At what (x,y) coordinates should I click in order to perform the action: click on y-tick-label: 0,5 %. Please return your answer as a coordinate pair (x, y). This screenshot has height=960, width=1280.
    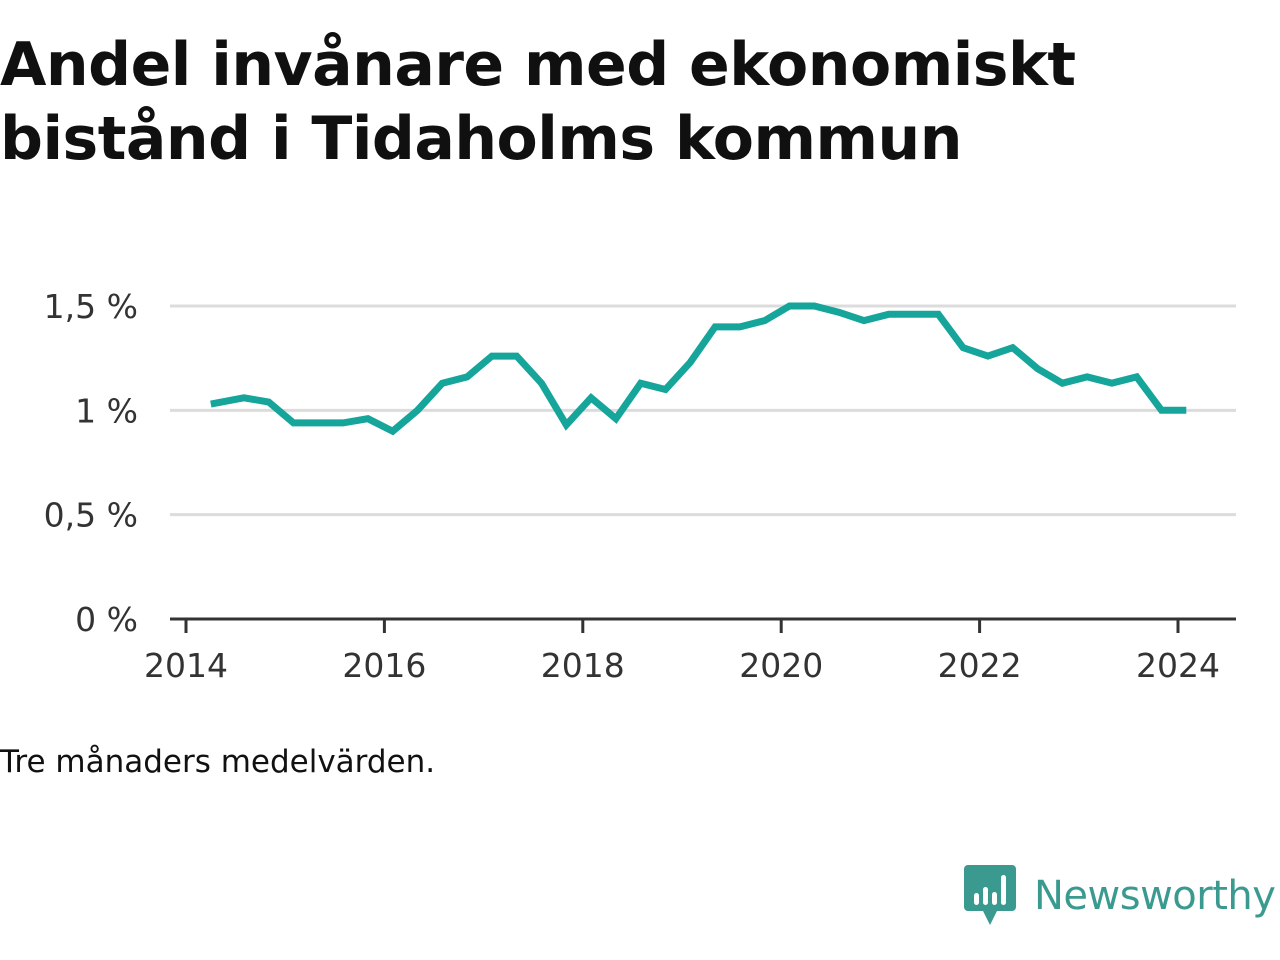
    Looking at the image, I should click on (91, 515).